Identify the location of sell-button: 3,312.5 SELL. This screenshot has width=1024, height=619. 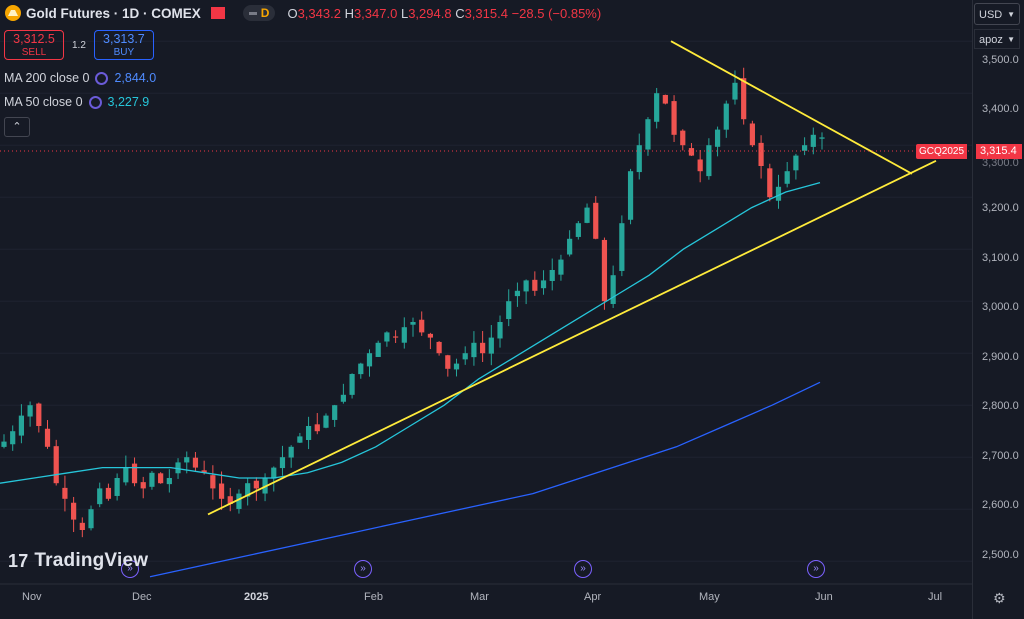
(34, 45).